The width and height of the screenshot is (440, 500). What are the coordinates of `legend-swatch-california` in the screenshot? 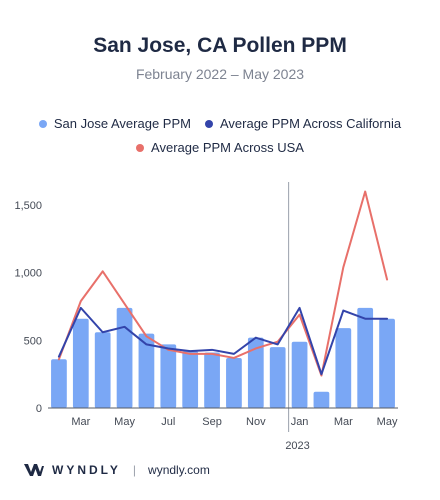 It's located at (208, 123).